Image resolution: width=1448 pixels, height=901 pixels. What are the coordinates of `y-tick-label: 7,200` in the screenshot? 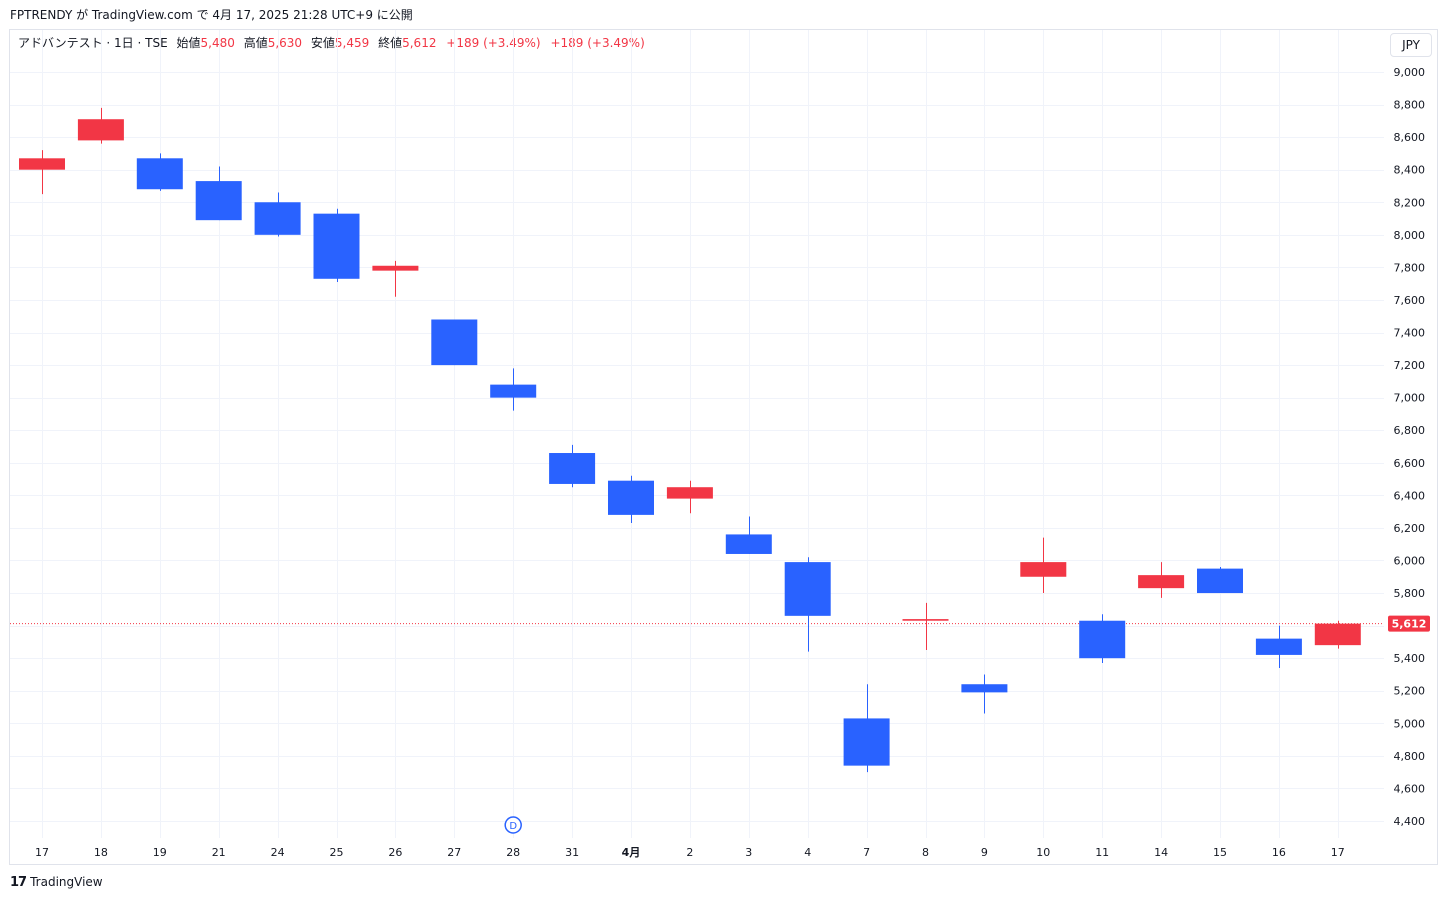 It's located at (1410, 365).